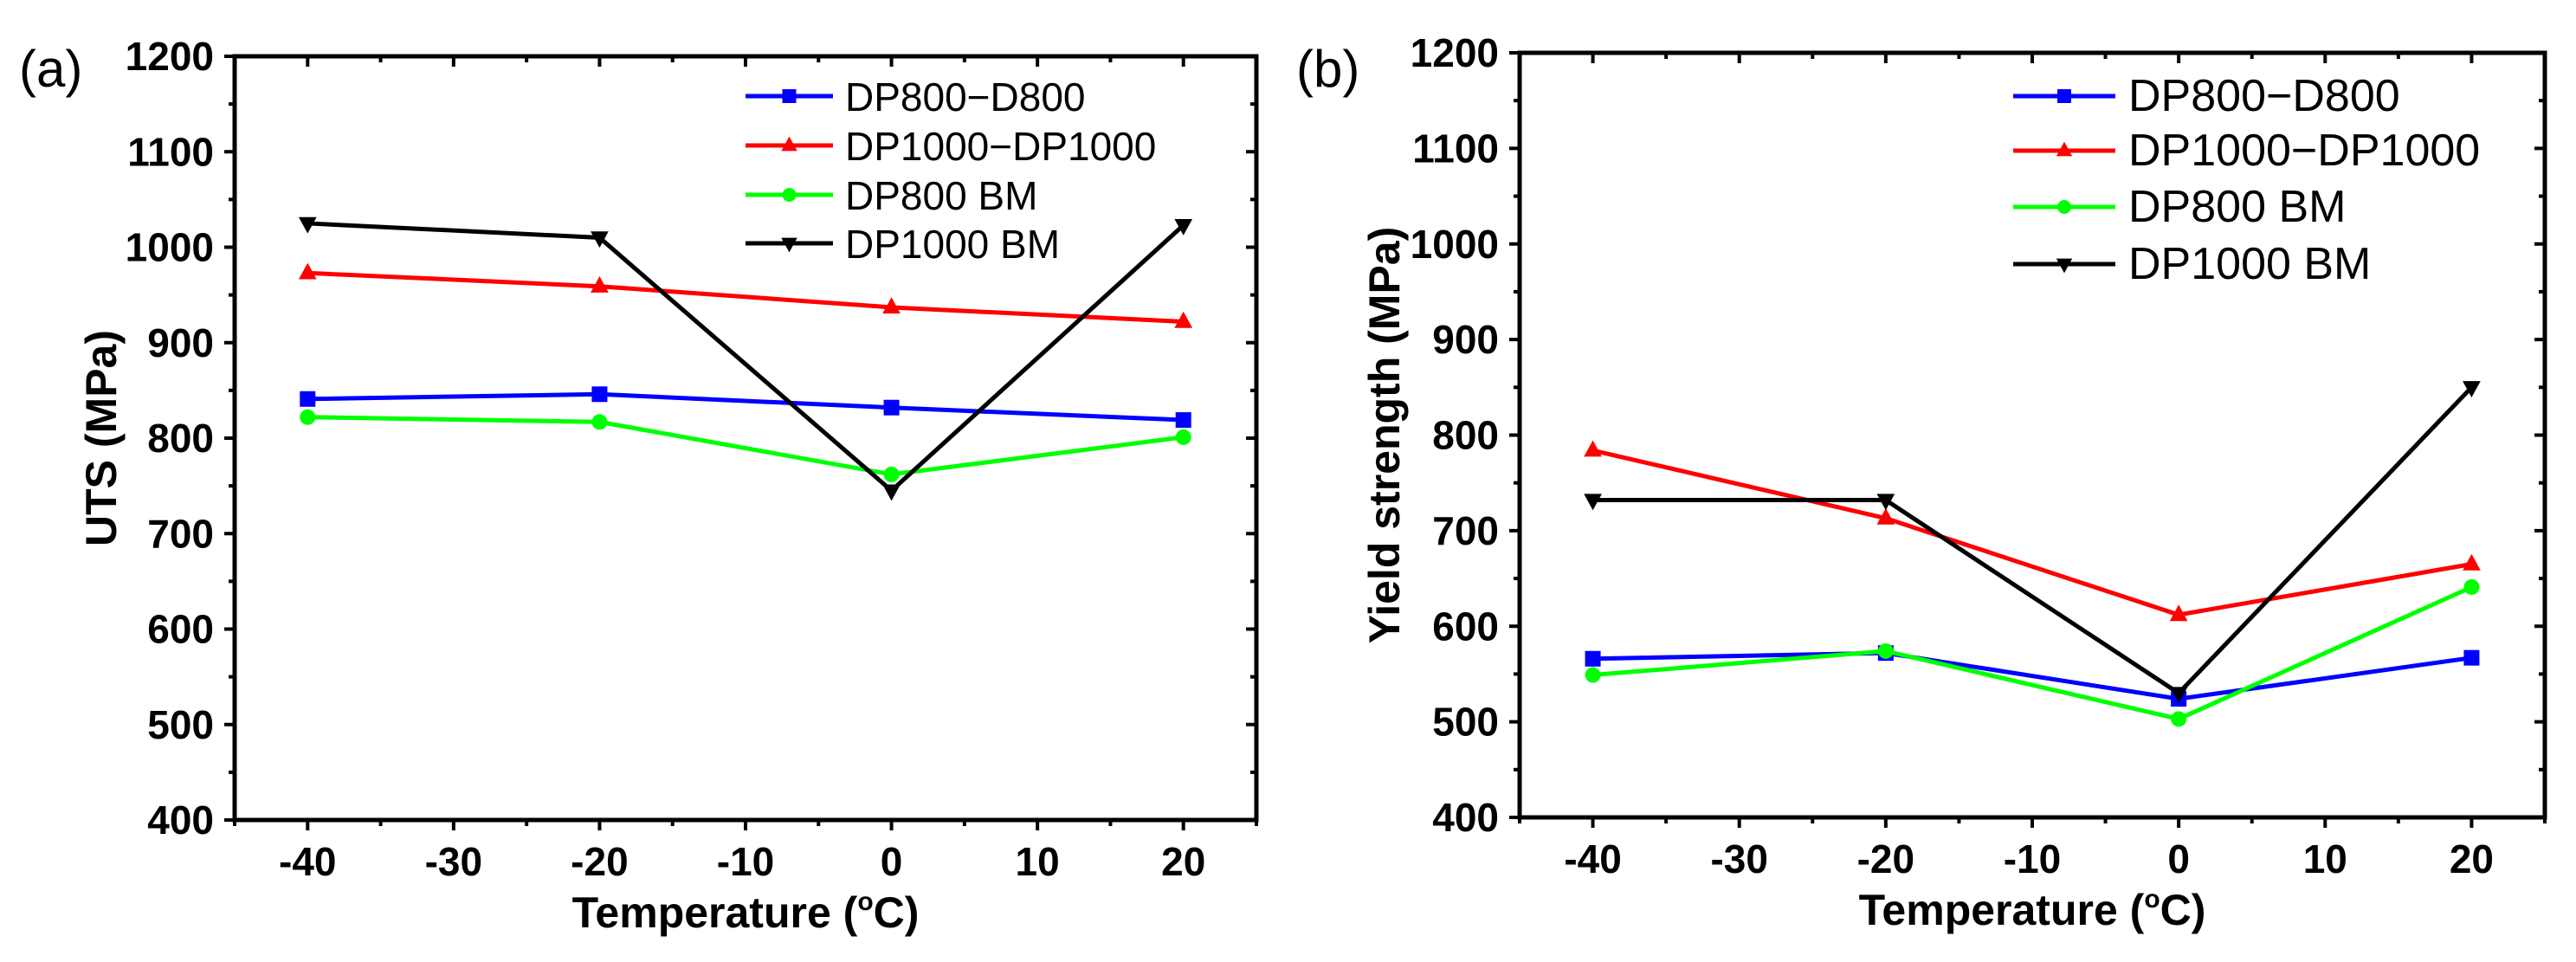 The height and width of the screenshot is (962, 2576). I want to click on panel-label: (a), so click(50, 69).